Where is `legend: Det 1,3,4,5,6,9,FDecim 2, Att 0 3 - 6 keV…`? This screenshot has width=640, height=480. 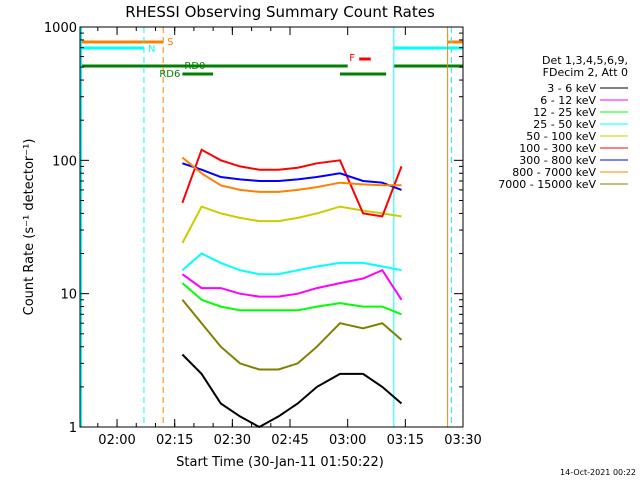 legend: Det 1,3,4,5,6,9,FDecim 2, Att 0 3 - 6 keV… is located at coordinates (563, 122).